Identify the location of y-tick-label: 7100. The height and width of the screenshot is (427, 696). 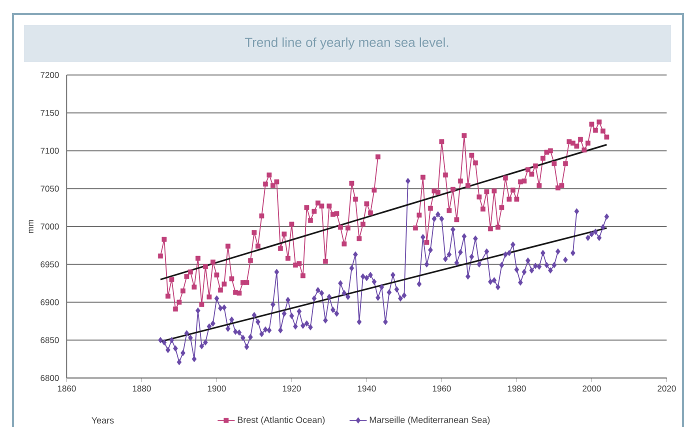
(49, 151).